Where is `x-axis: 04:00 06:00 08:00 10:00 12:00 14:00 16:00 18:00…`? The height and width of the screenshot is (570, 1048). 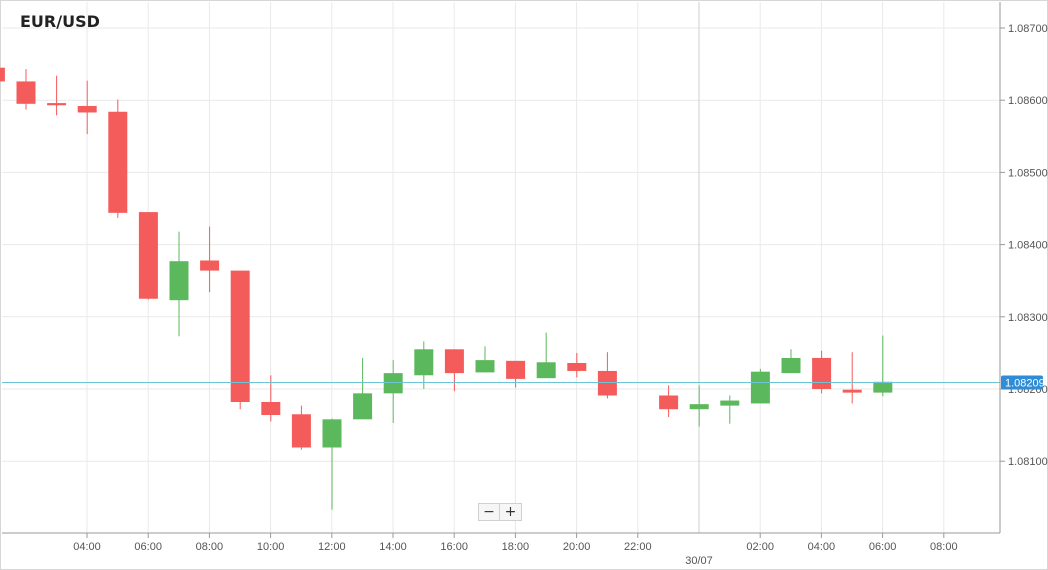
x-axis: 04:00 06:00 08:00 10:00 12:00 14:00 16:00 18:00… is located at coordinates (515, 550).